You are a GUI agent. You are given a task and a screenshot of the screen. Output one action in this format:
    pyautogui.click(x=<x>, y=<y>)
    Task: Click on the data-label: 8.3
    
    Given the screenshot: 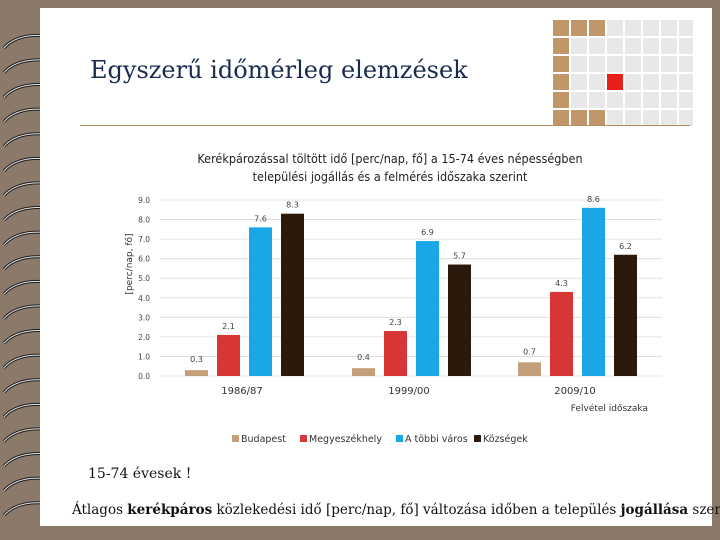 What is the action you would take?
    pyautogui.click(x=292, y=205)
    